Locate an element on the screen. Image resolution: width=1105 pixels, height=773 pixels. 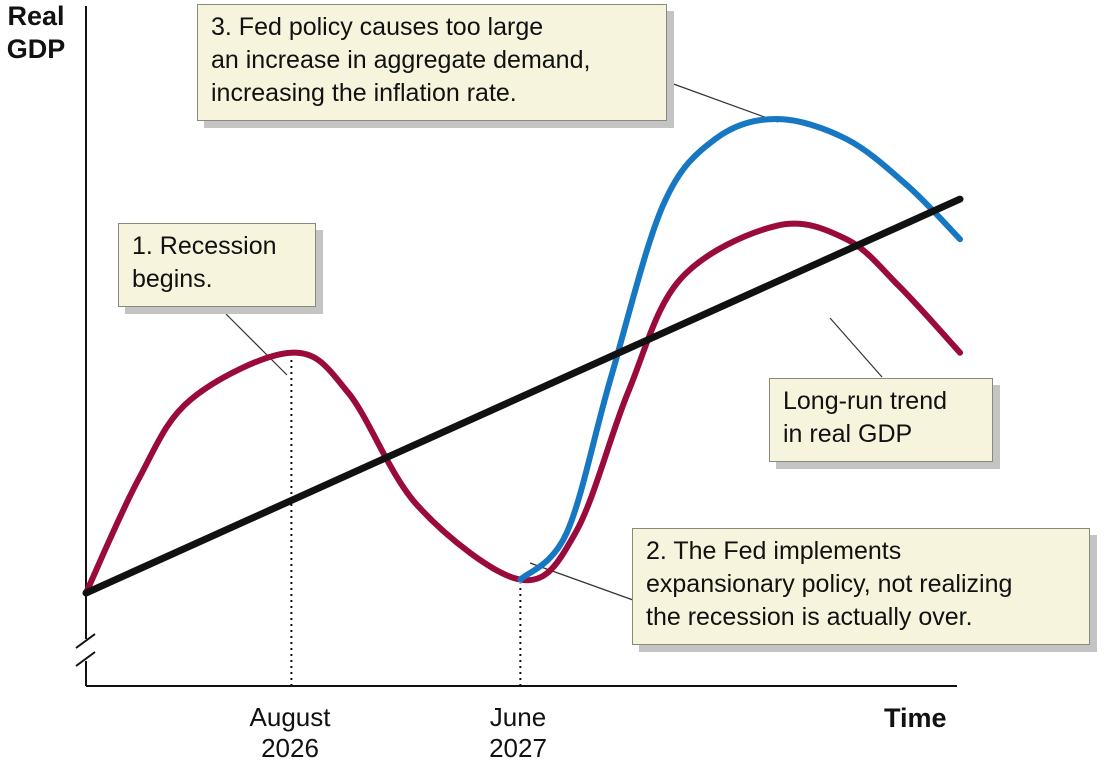
annotation-long-run-trend: Long-run trend in real GDP is located at coordinates (881, 420).